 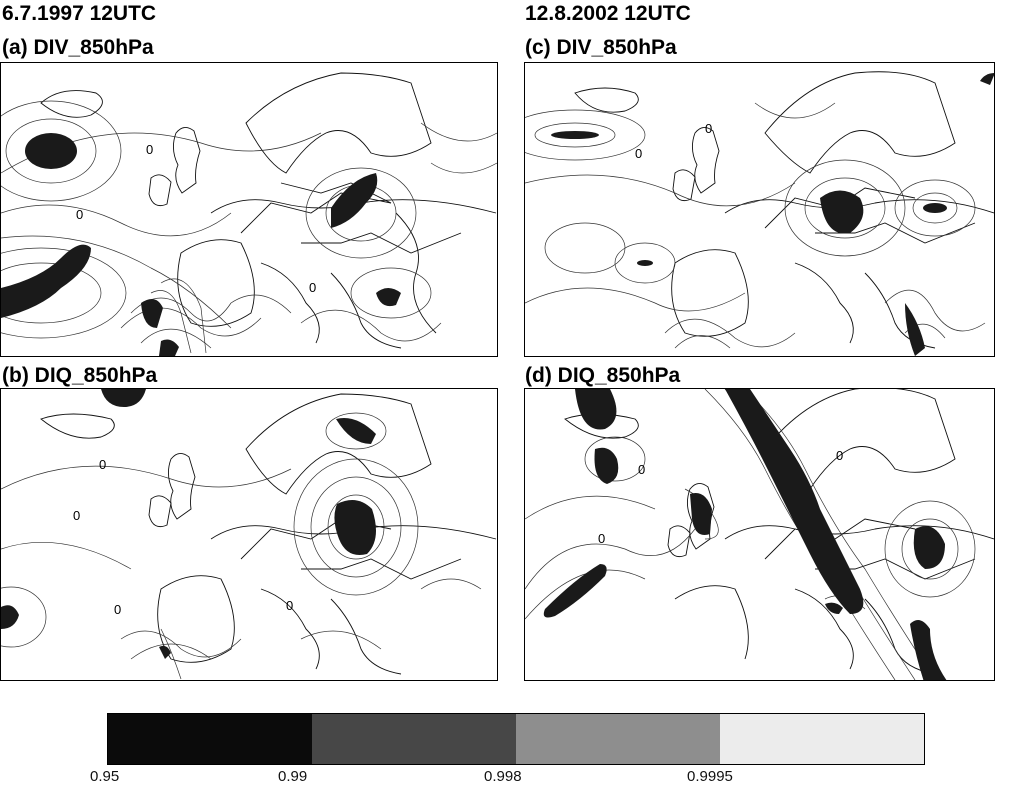 I want to click on right-date-heading: 12.8.2002 12UTC, so click(x=608, y=13).